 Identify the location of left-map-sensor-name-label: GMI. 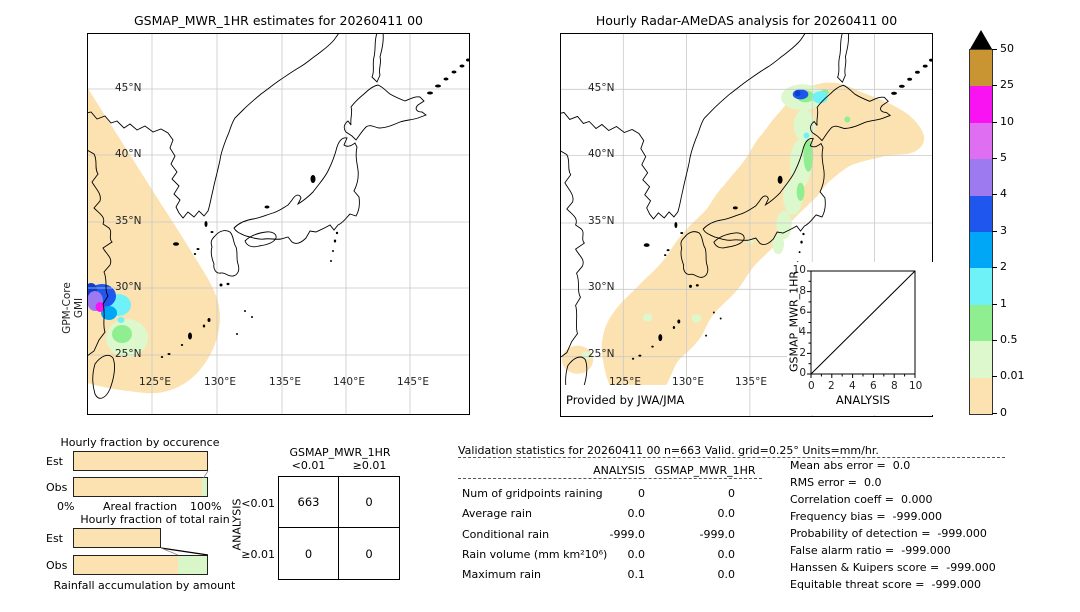
(79, 308).